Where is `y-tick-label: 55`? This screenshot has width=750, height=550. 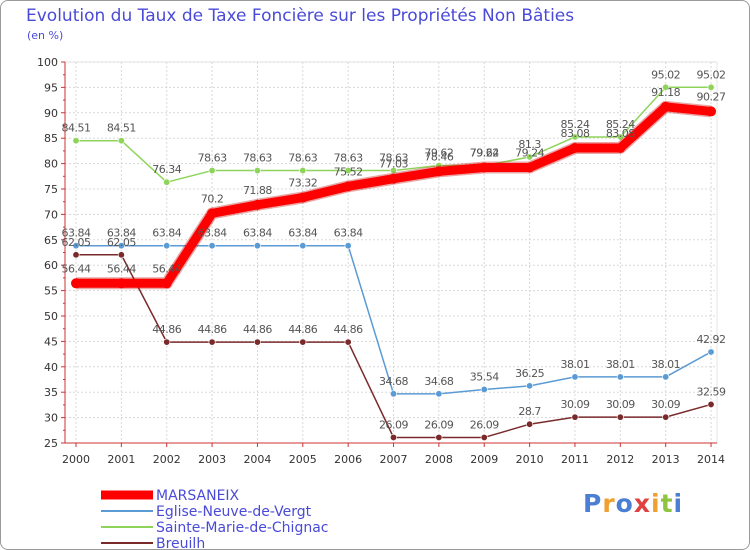 y-tick-label: 55 is located at coordinates (51, 291).